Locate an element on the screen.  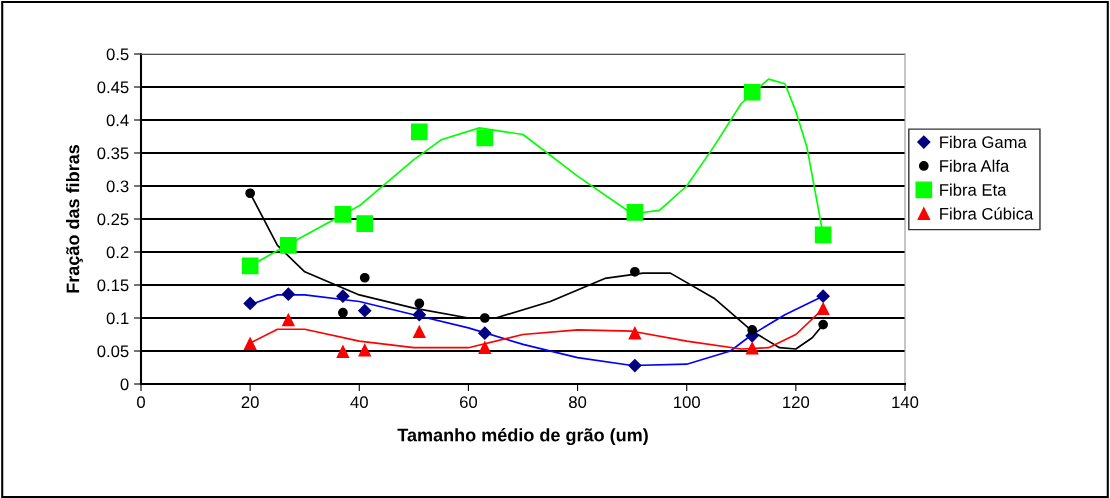
x-tick-label: 0 is located at coordinates (141, 402).